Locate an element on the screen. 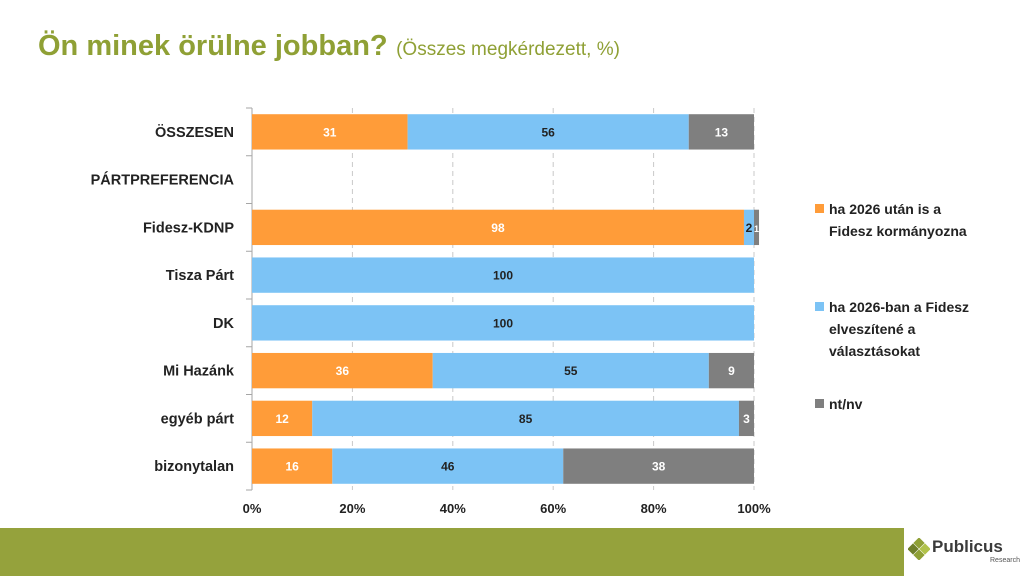 The image size is (1024, 576). footer-bar is located at coordinates (512, 552).